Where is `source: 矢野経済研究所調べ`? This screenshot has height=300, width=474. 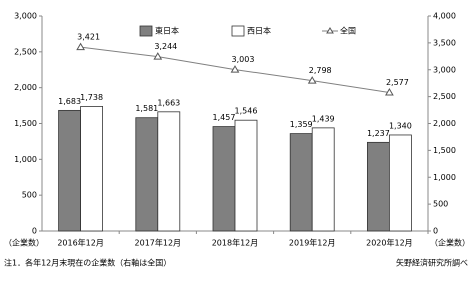
source: 矢野経済研究所調べ is located at coordinates (432, 263).